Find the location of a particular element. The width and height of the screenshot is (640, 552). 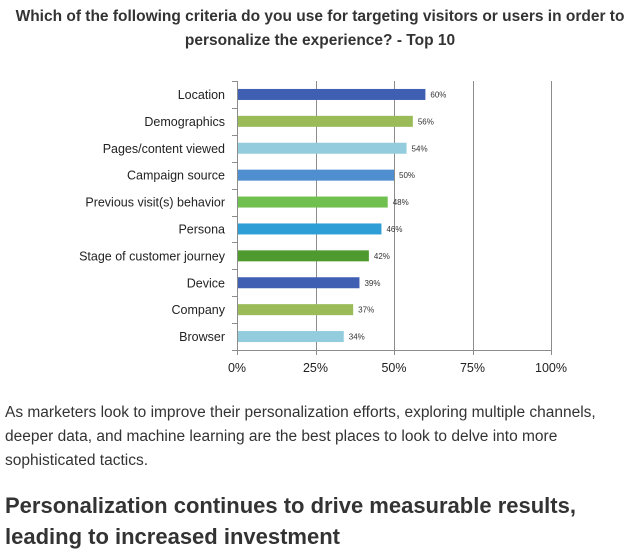

x-tick-label: 25% is located at coordinates (315, 368).